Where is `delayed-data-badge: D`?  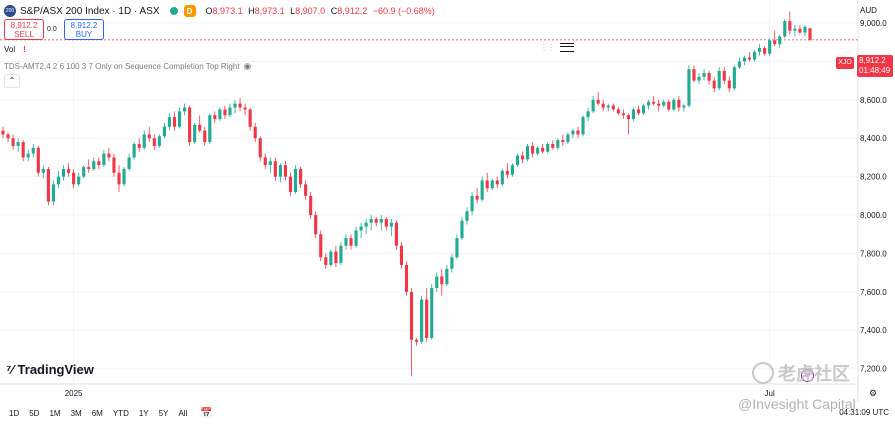
delayed-data-badge: D is located at coordinates (189, 11).